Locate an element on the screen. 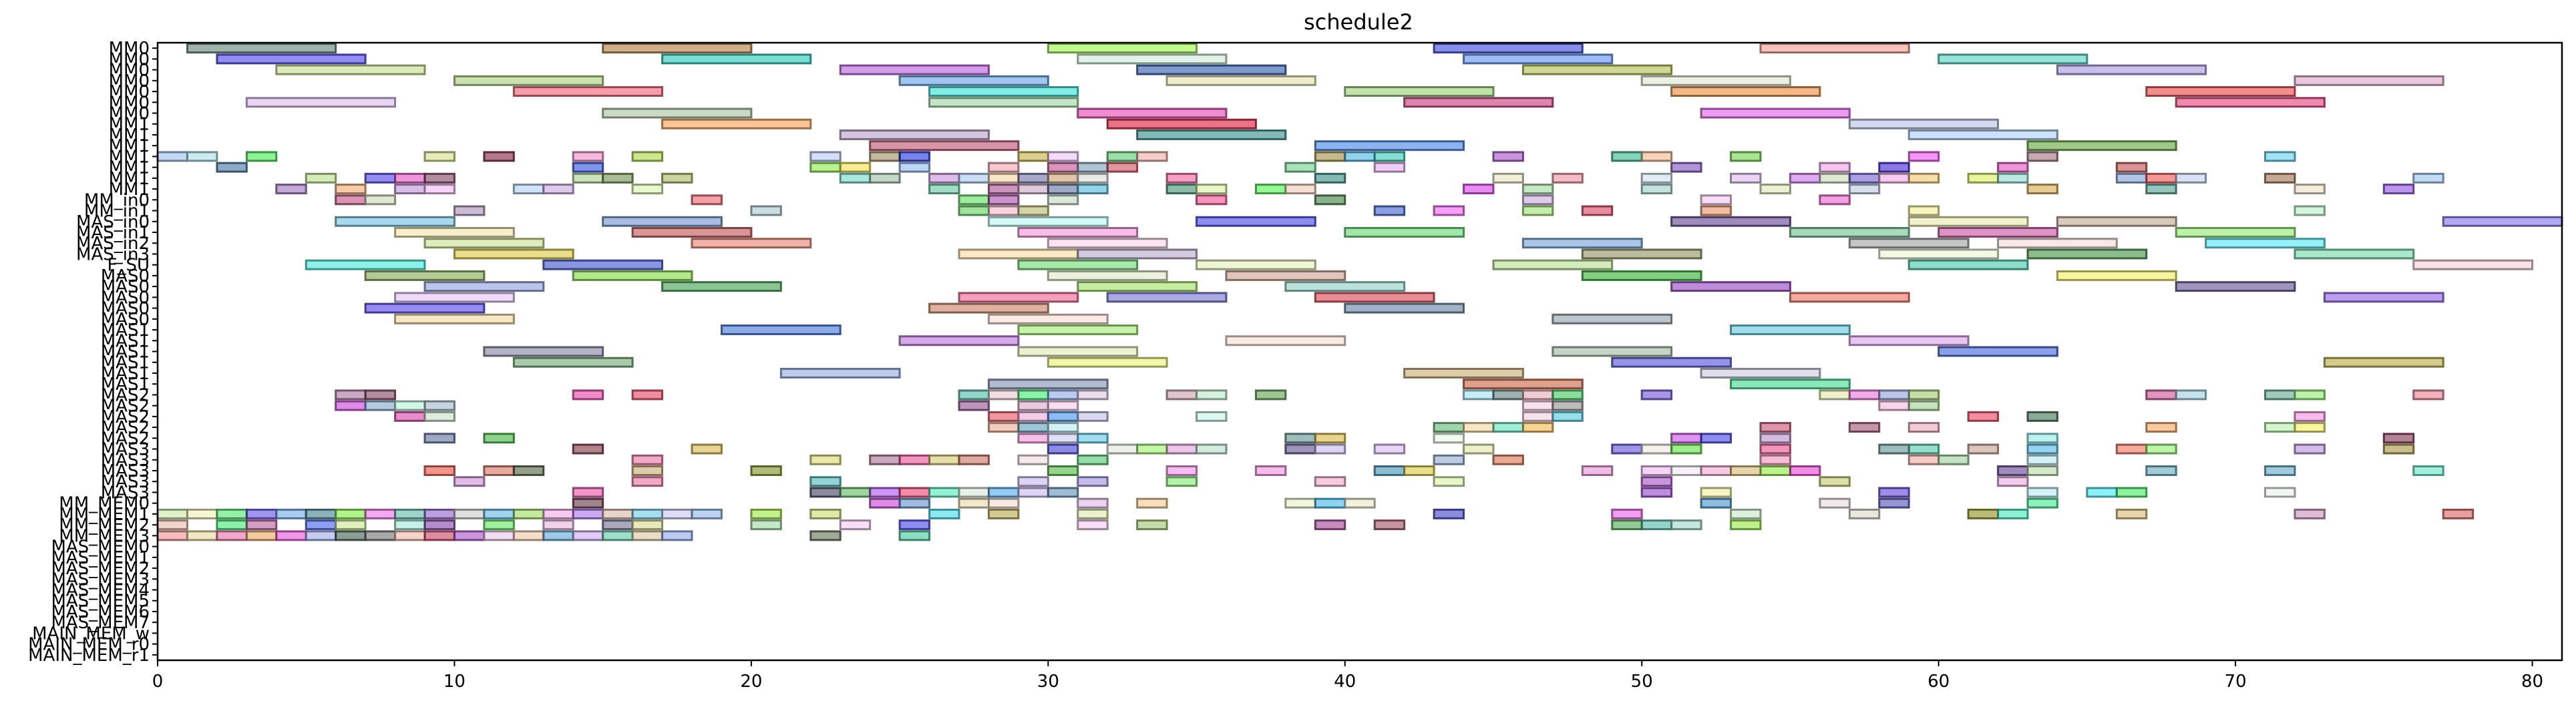 This screenshot has width=2576, height=707. y-tick-label: MAS_MEM7 is located at coordinates (100, 623).